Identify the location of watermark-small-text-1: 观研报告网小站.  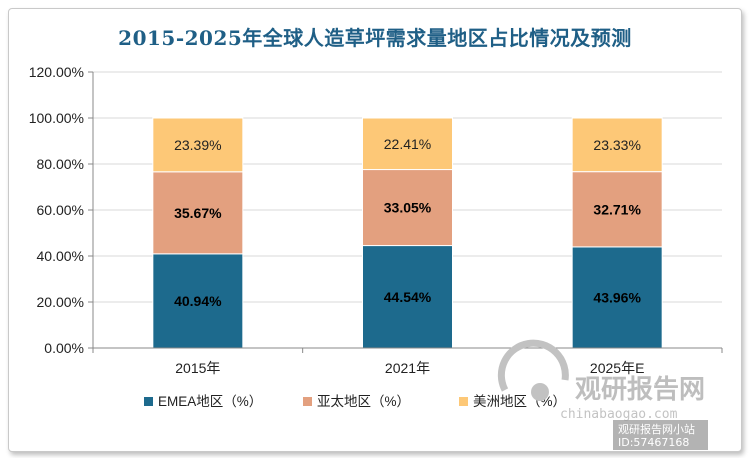
(656, 429).